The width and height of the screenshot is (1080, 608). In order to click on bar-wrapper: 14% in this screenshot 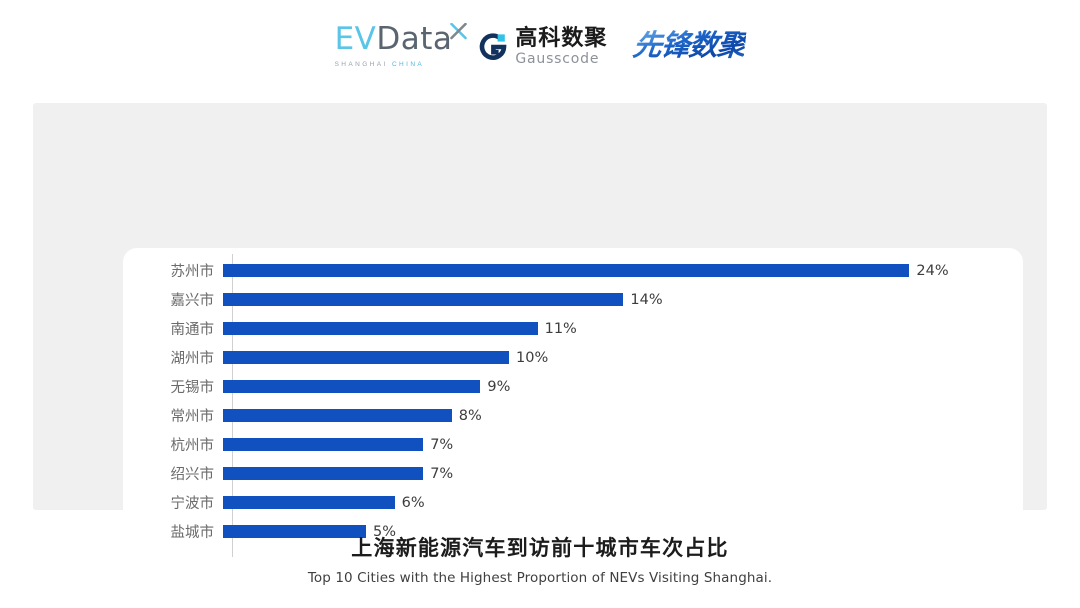, I will do `click(443, 300)`.